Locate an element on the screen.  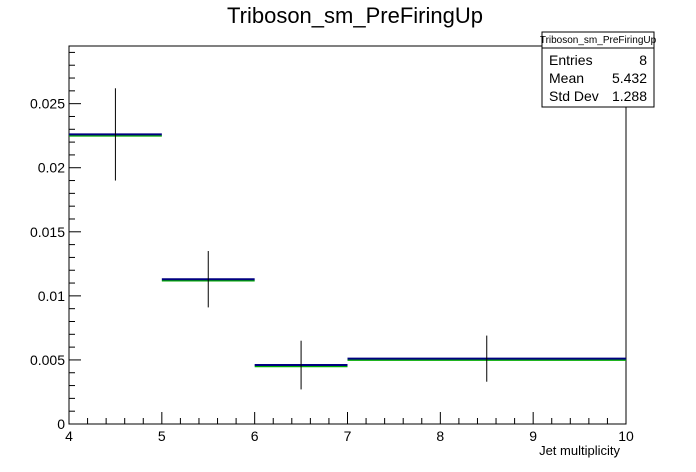
stats-box-title: Triboson_sm_PreFiringUp is located at coordinates (598, 40).